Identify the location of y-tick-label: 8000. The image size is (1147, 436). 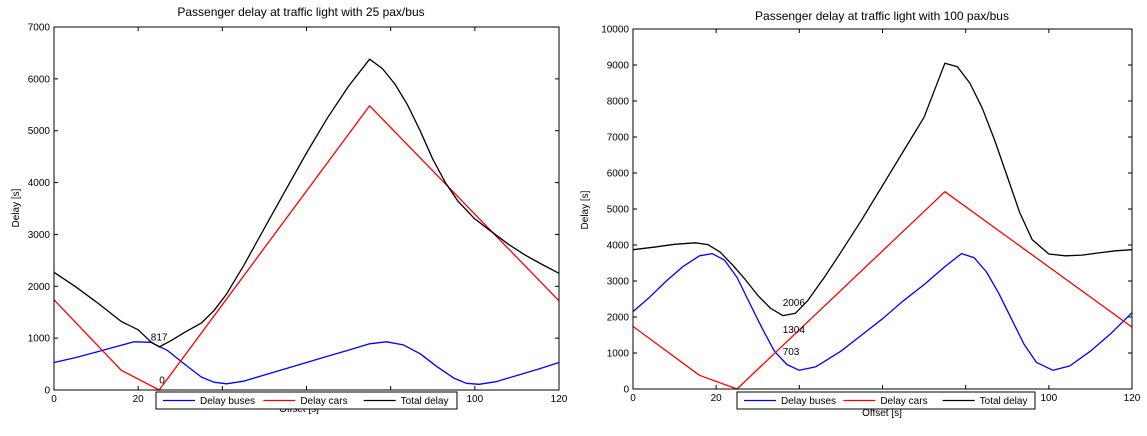
(618, 102).